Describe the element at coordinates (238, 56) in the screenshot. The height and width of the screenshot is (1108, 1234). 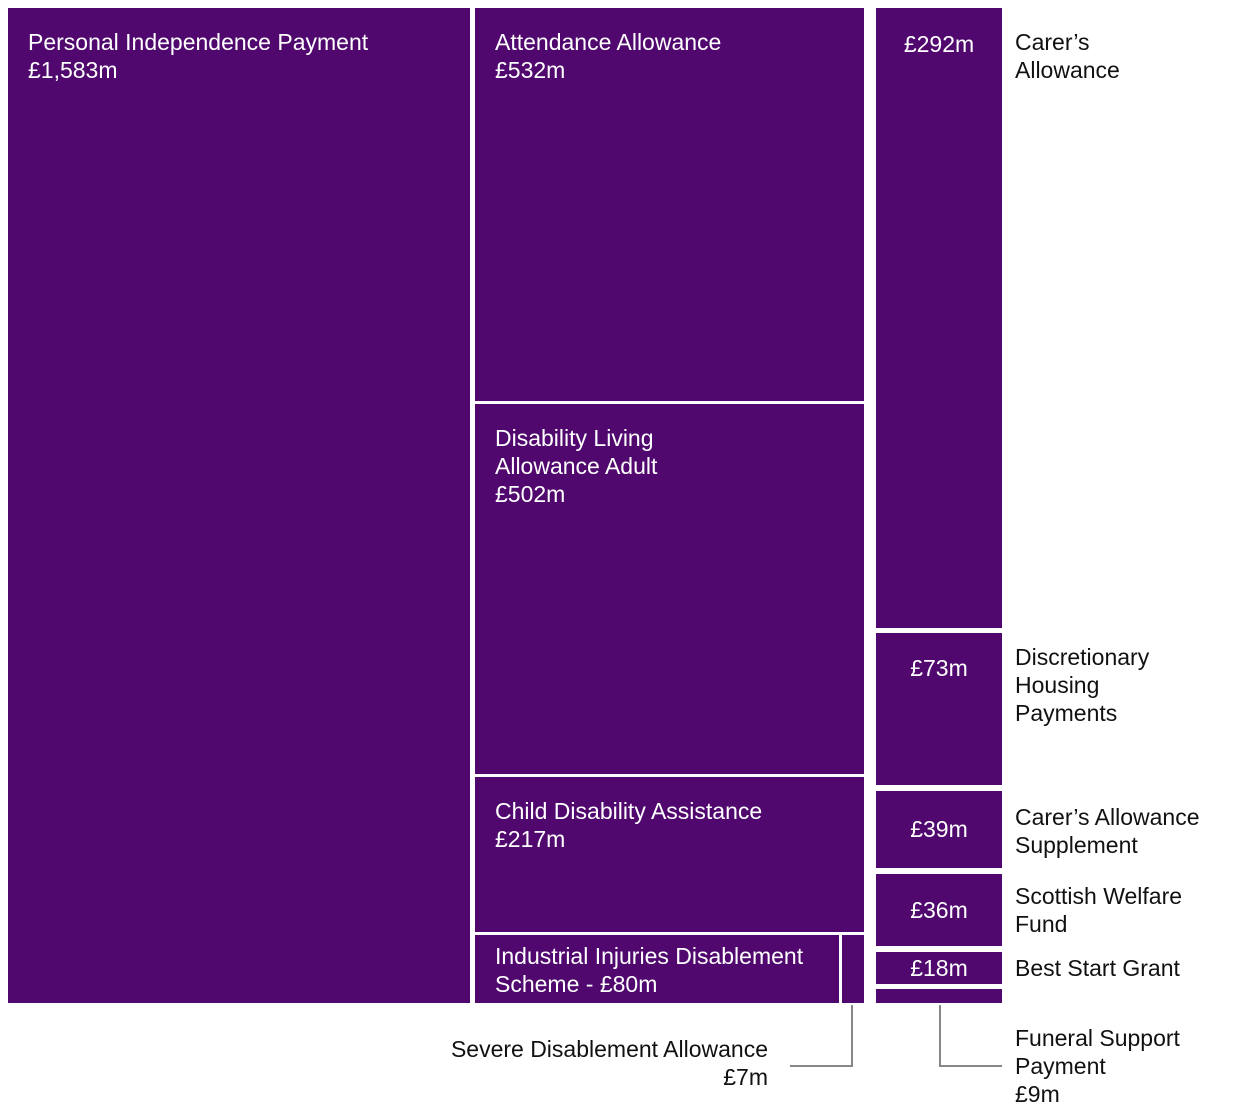
I see `cell-label: Personal Independence Payment £1,583m` at that location.